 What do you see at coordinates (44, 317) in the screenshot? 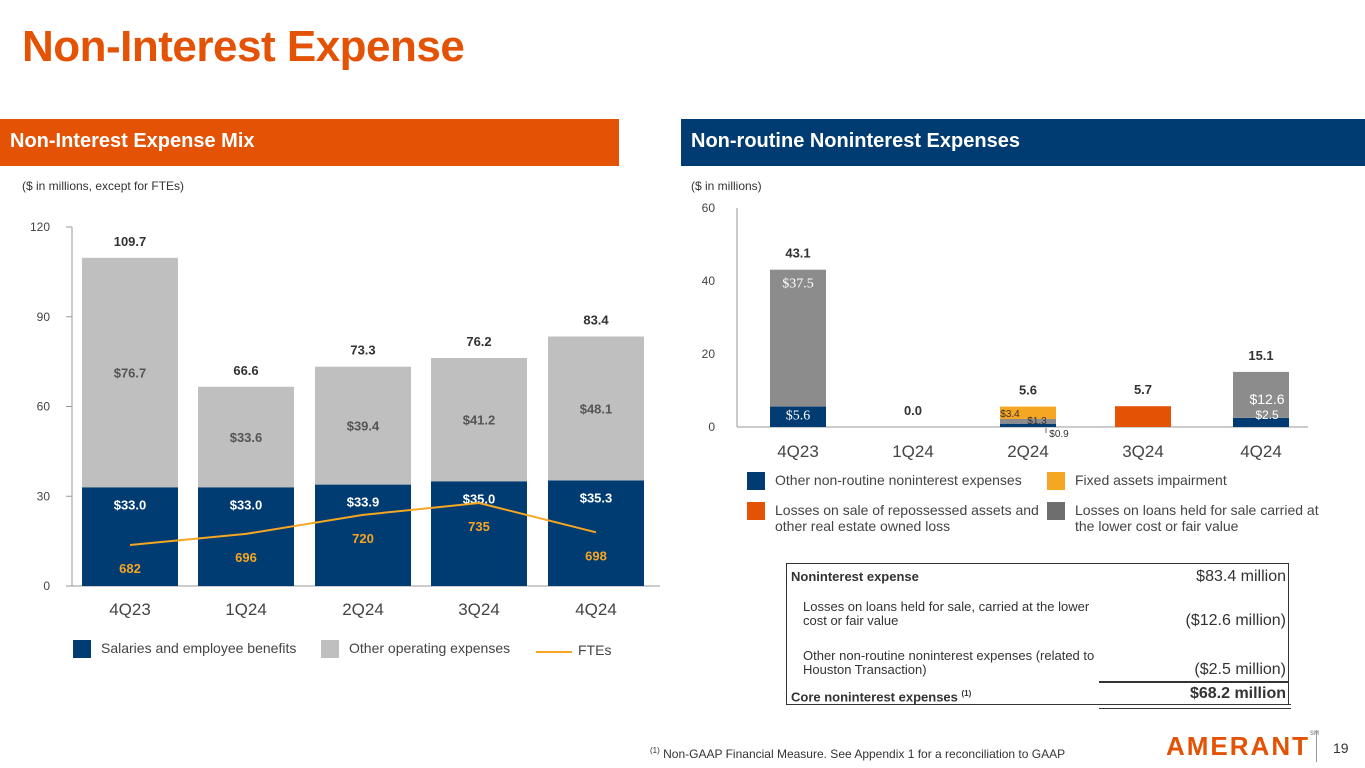
I see `left-y-tick-label: 90` at bounding box center [44, 317].